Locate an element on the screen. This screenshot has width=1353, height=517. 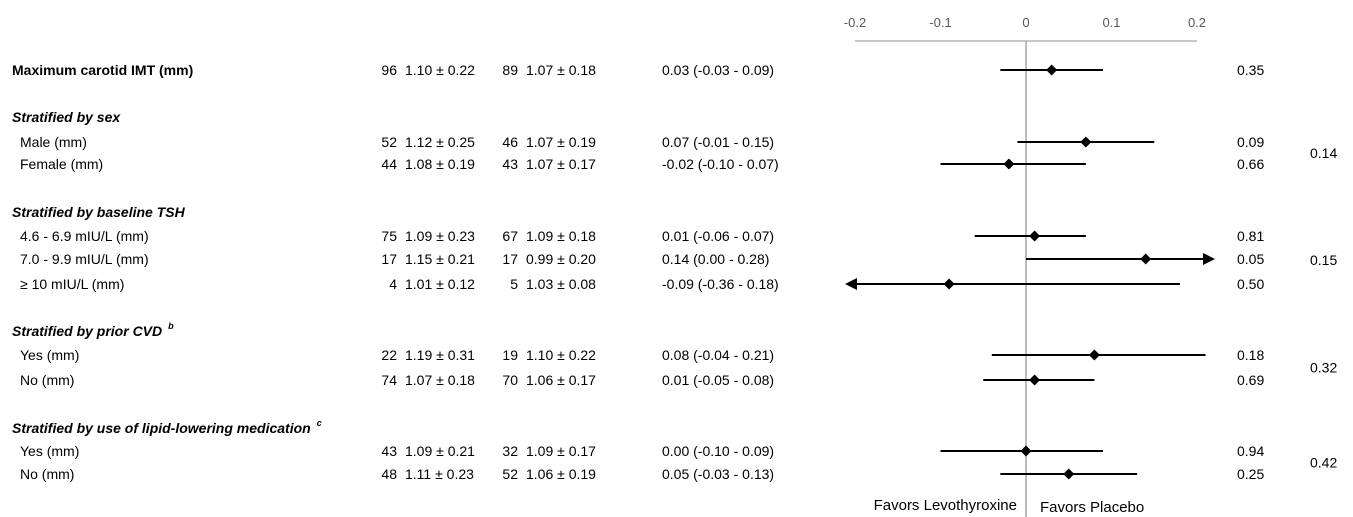
placebo-n: 5 is located at coordinates (514, 284).